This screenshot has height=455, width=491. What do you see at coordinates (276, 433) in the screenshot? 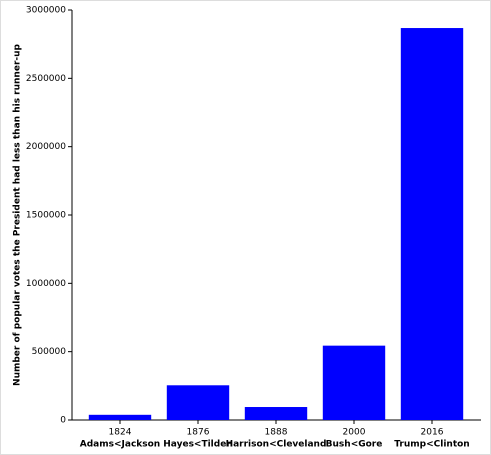
I see `x-tick-label: 1888` at bounding box center [276, 433].